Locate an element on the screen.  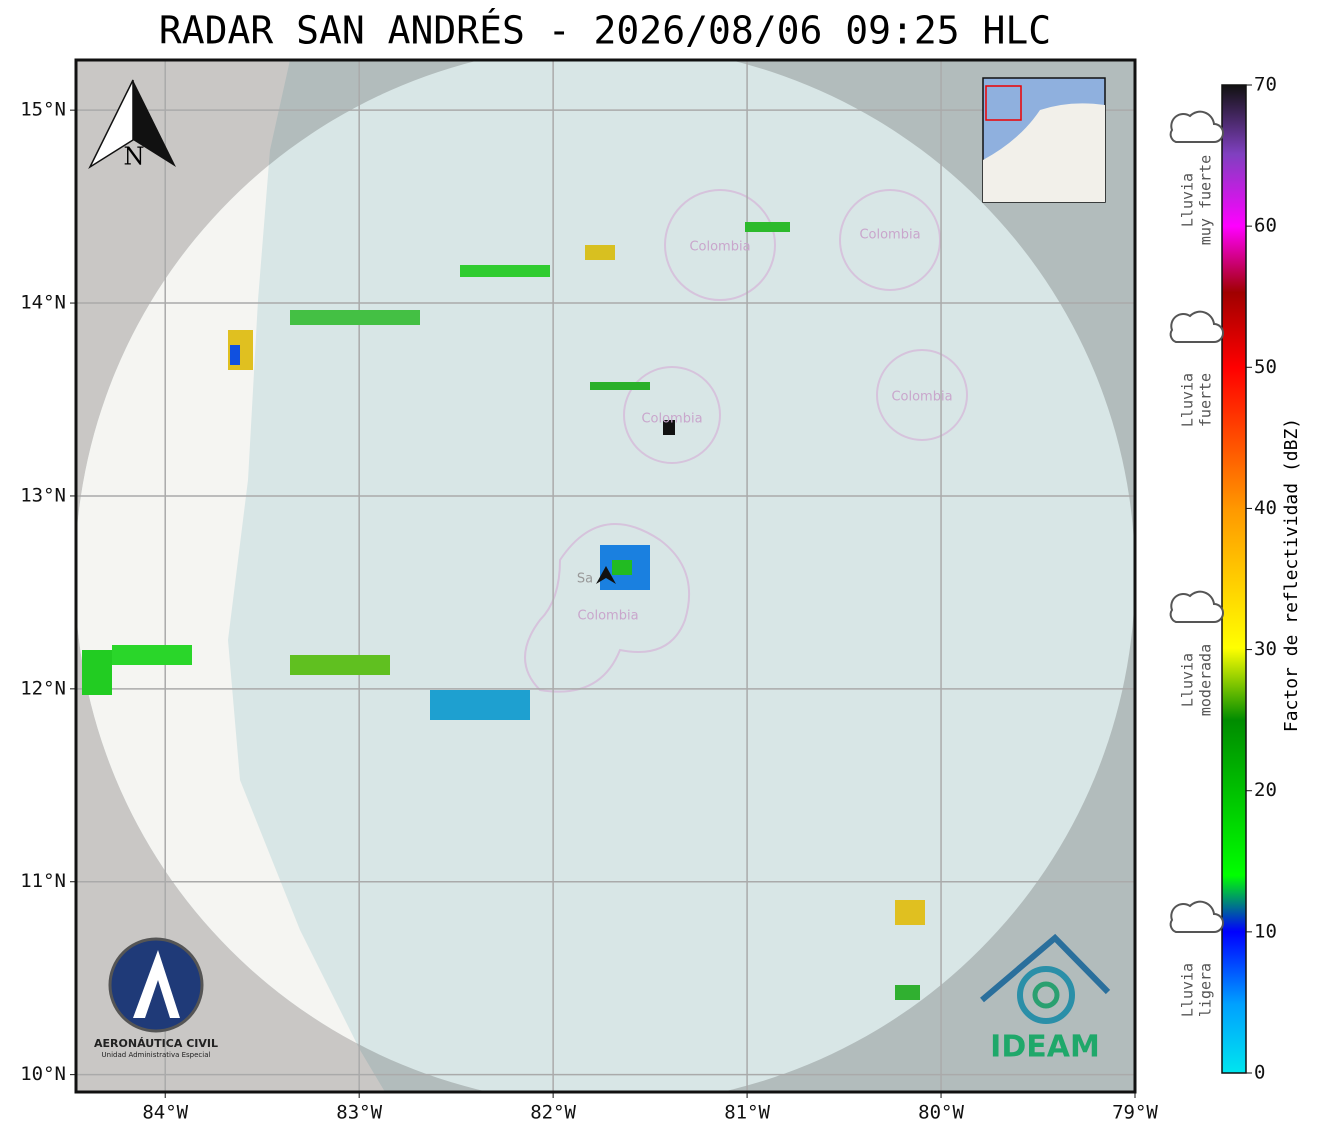
x-tick-label: 82°W is located at coordinates (553, 1113).